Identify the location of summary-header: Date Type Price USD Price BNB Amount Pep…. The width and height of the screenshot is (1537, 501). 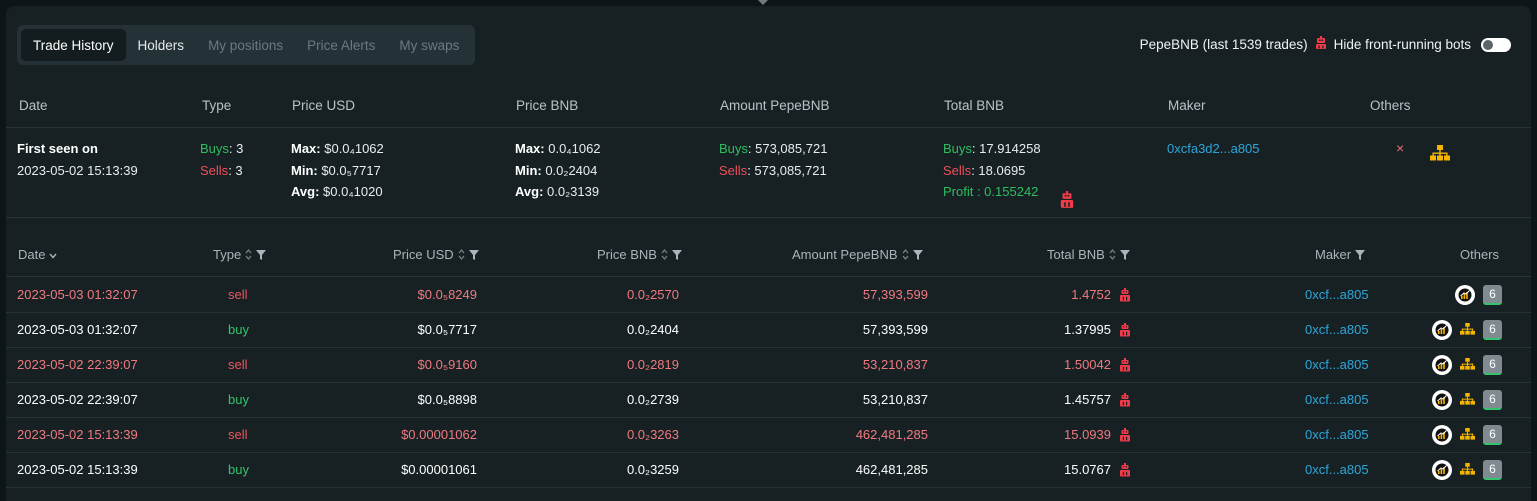
(768, 109).